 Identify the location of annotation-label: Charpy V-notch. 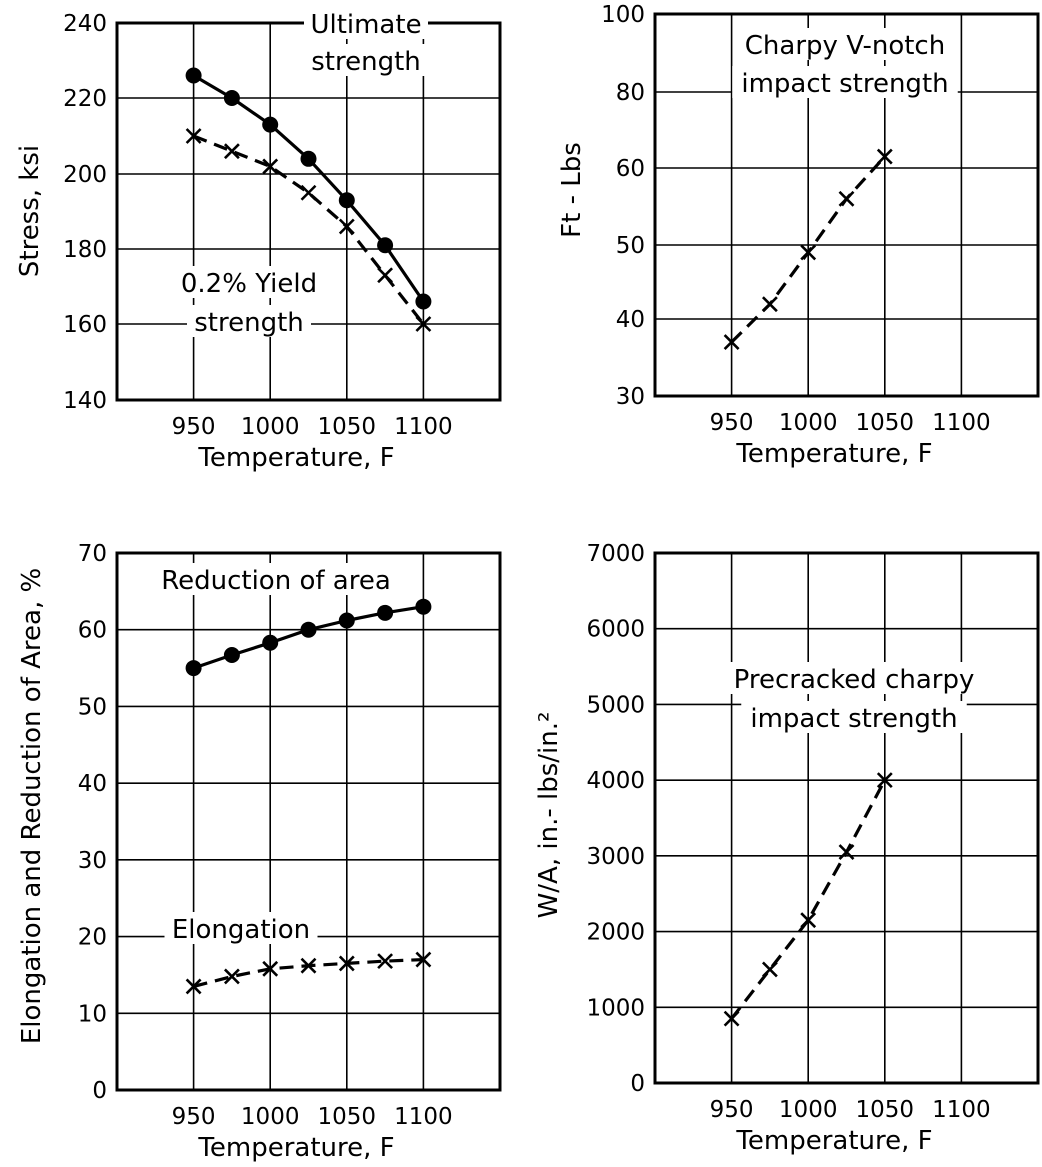
(845, 46).